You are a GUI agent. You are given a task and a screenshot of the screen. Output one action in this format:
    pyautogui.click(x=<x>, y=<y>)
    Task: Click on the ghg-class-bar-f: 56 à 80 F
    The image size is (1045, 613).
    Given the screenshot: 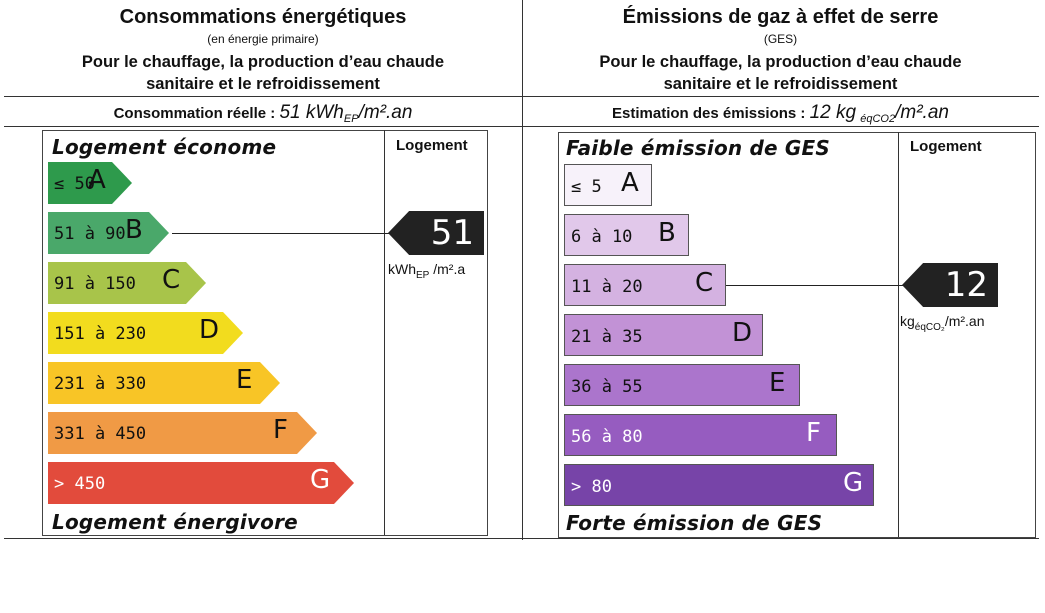 What is the action you would take?
    pyautogui.click(x=700, y=435)
    